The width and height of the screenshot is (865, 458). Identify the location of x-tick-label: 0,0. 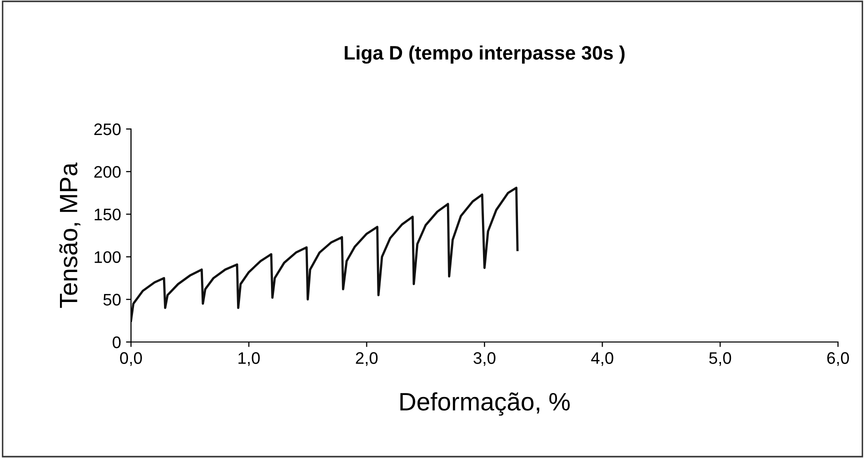
(131, 359).